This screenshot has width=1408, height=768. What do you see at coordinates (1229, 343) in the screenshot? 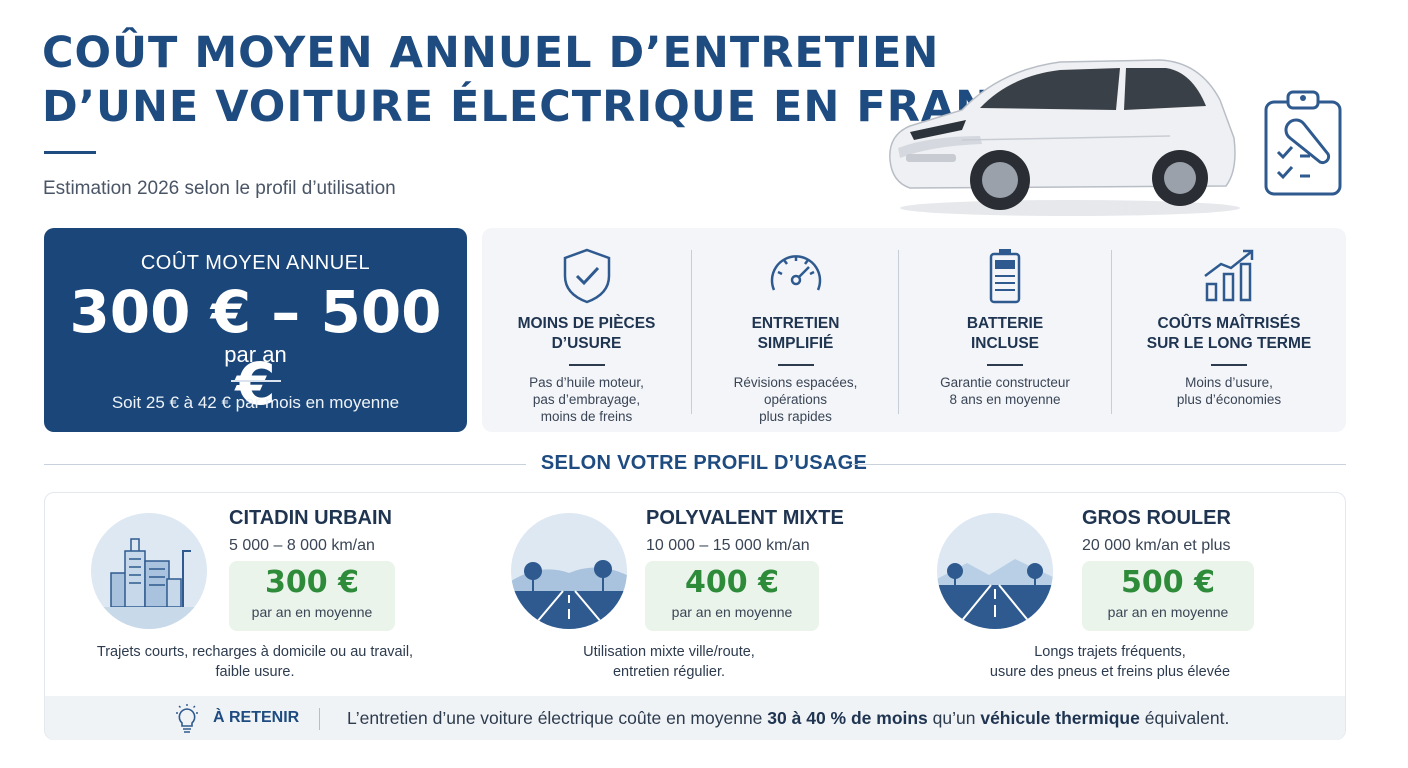
I see `feature-title-line: SUR LE LONG TERME` at bounding box center [1229, 343].